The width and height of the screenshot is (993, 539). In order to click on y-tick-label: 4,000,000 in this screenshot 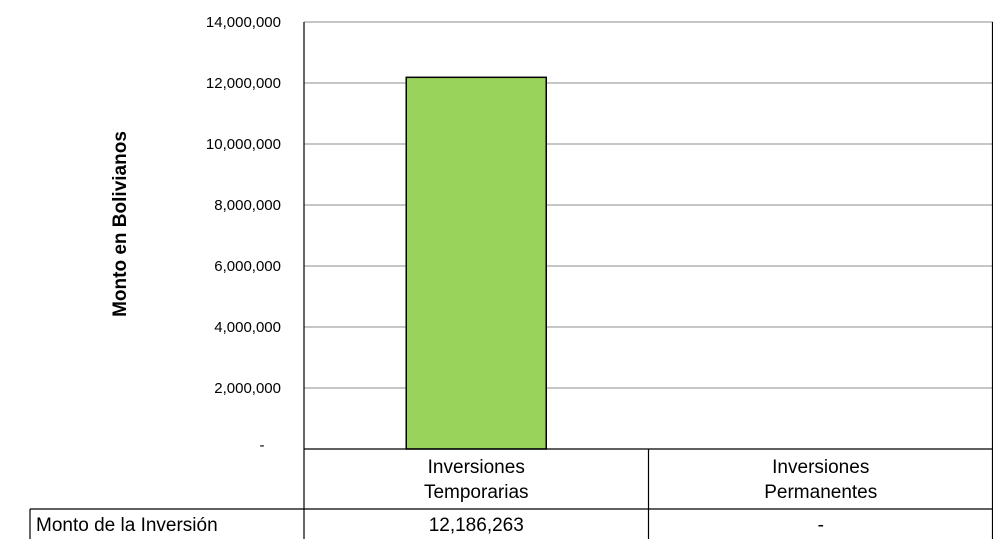, I will do `click(247, 327)`.